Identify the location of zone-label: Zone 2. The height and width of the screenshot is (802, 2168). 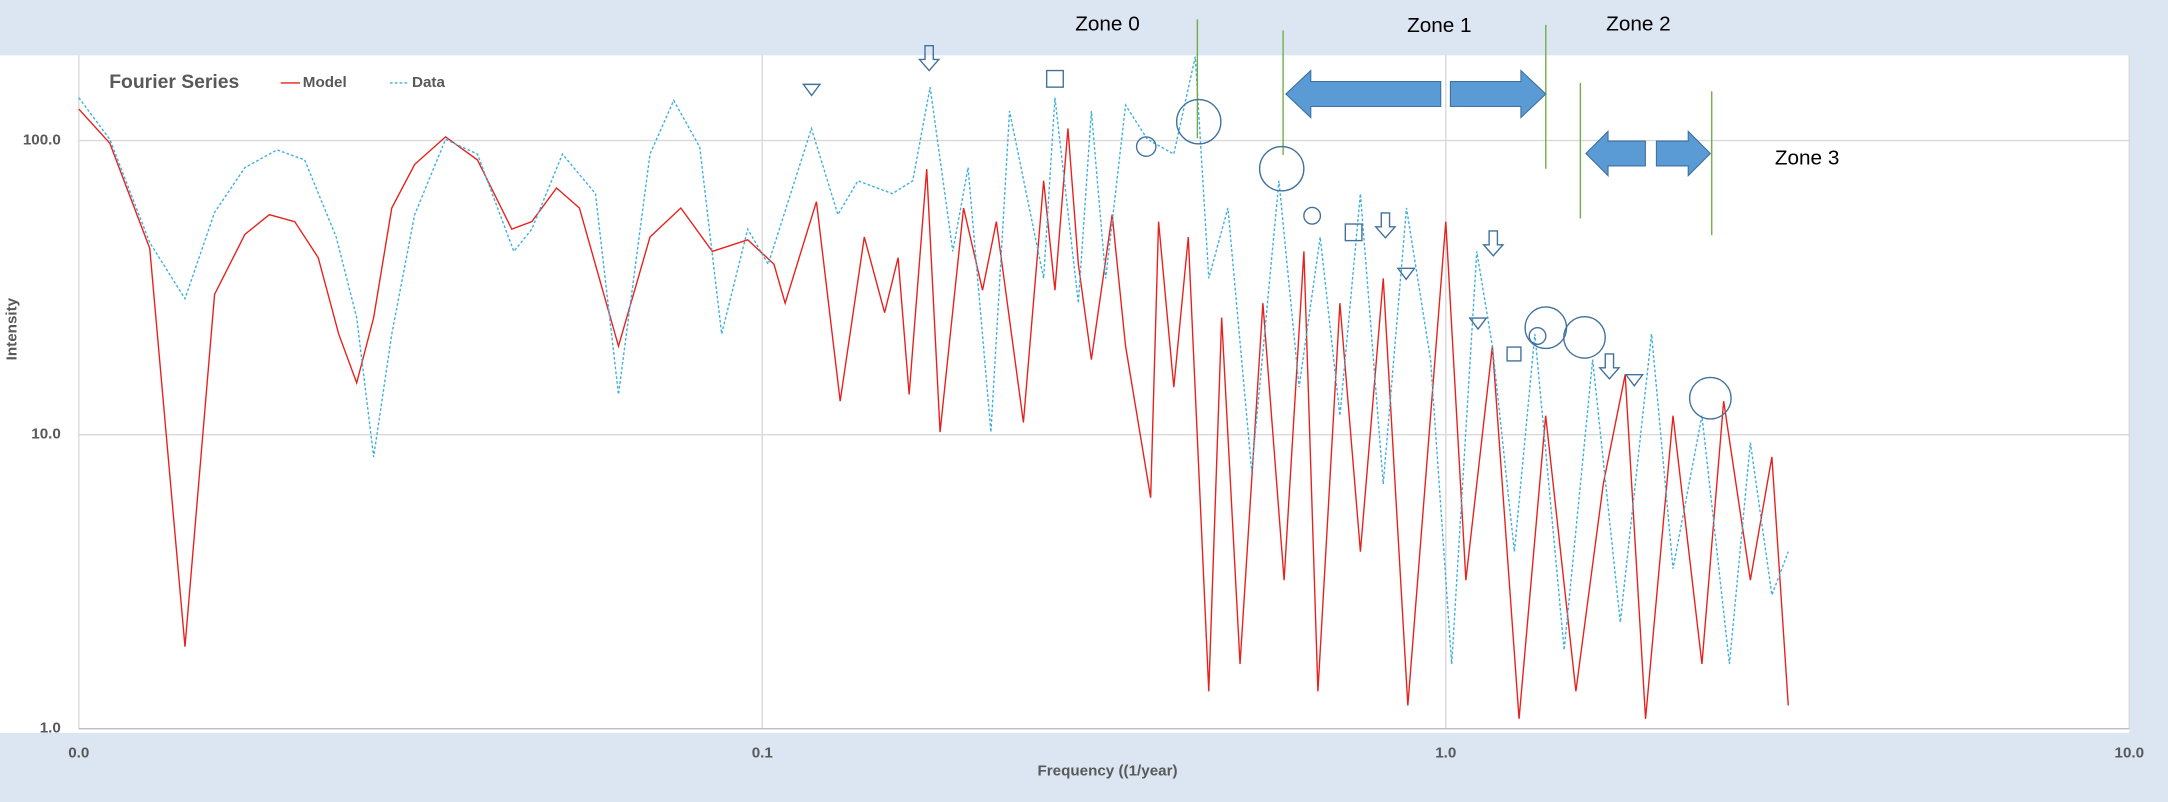
(1638, 23).